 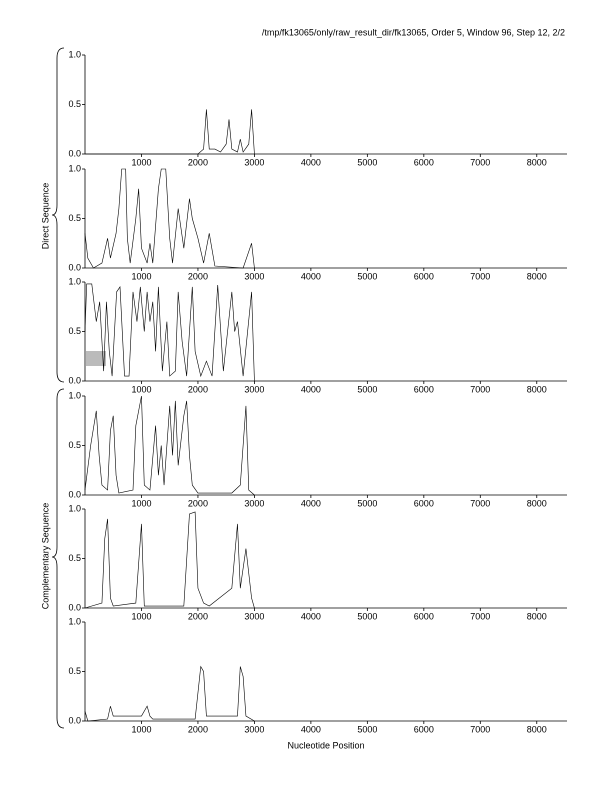 What do you see at coordinates (96, 358) in the screenshot?
I see `highlight-box` at bounding box center [96, 358].